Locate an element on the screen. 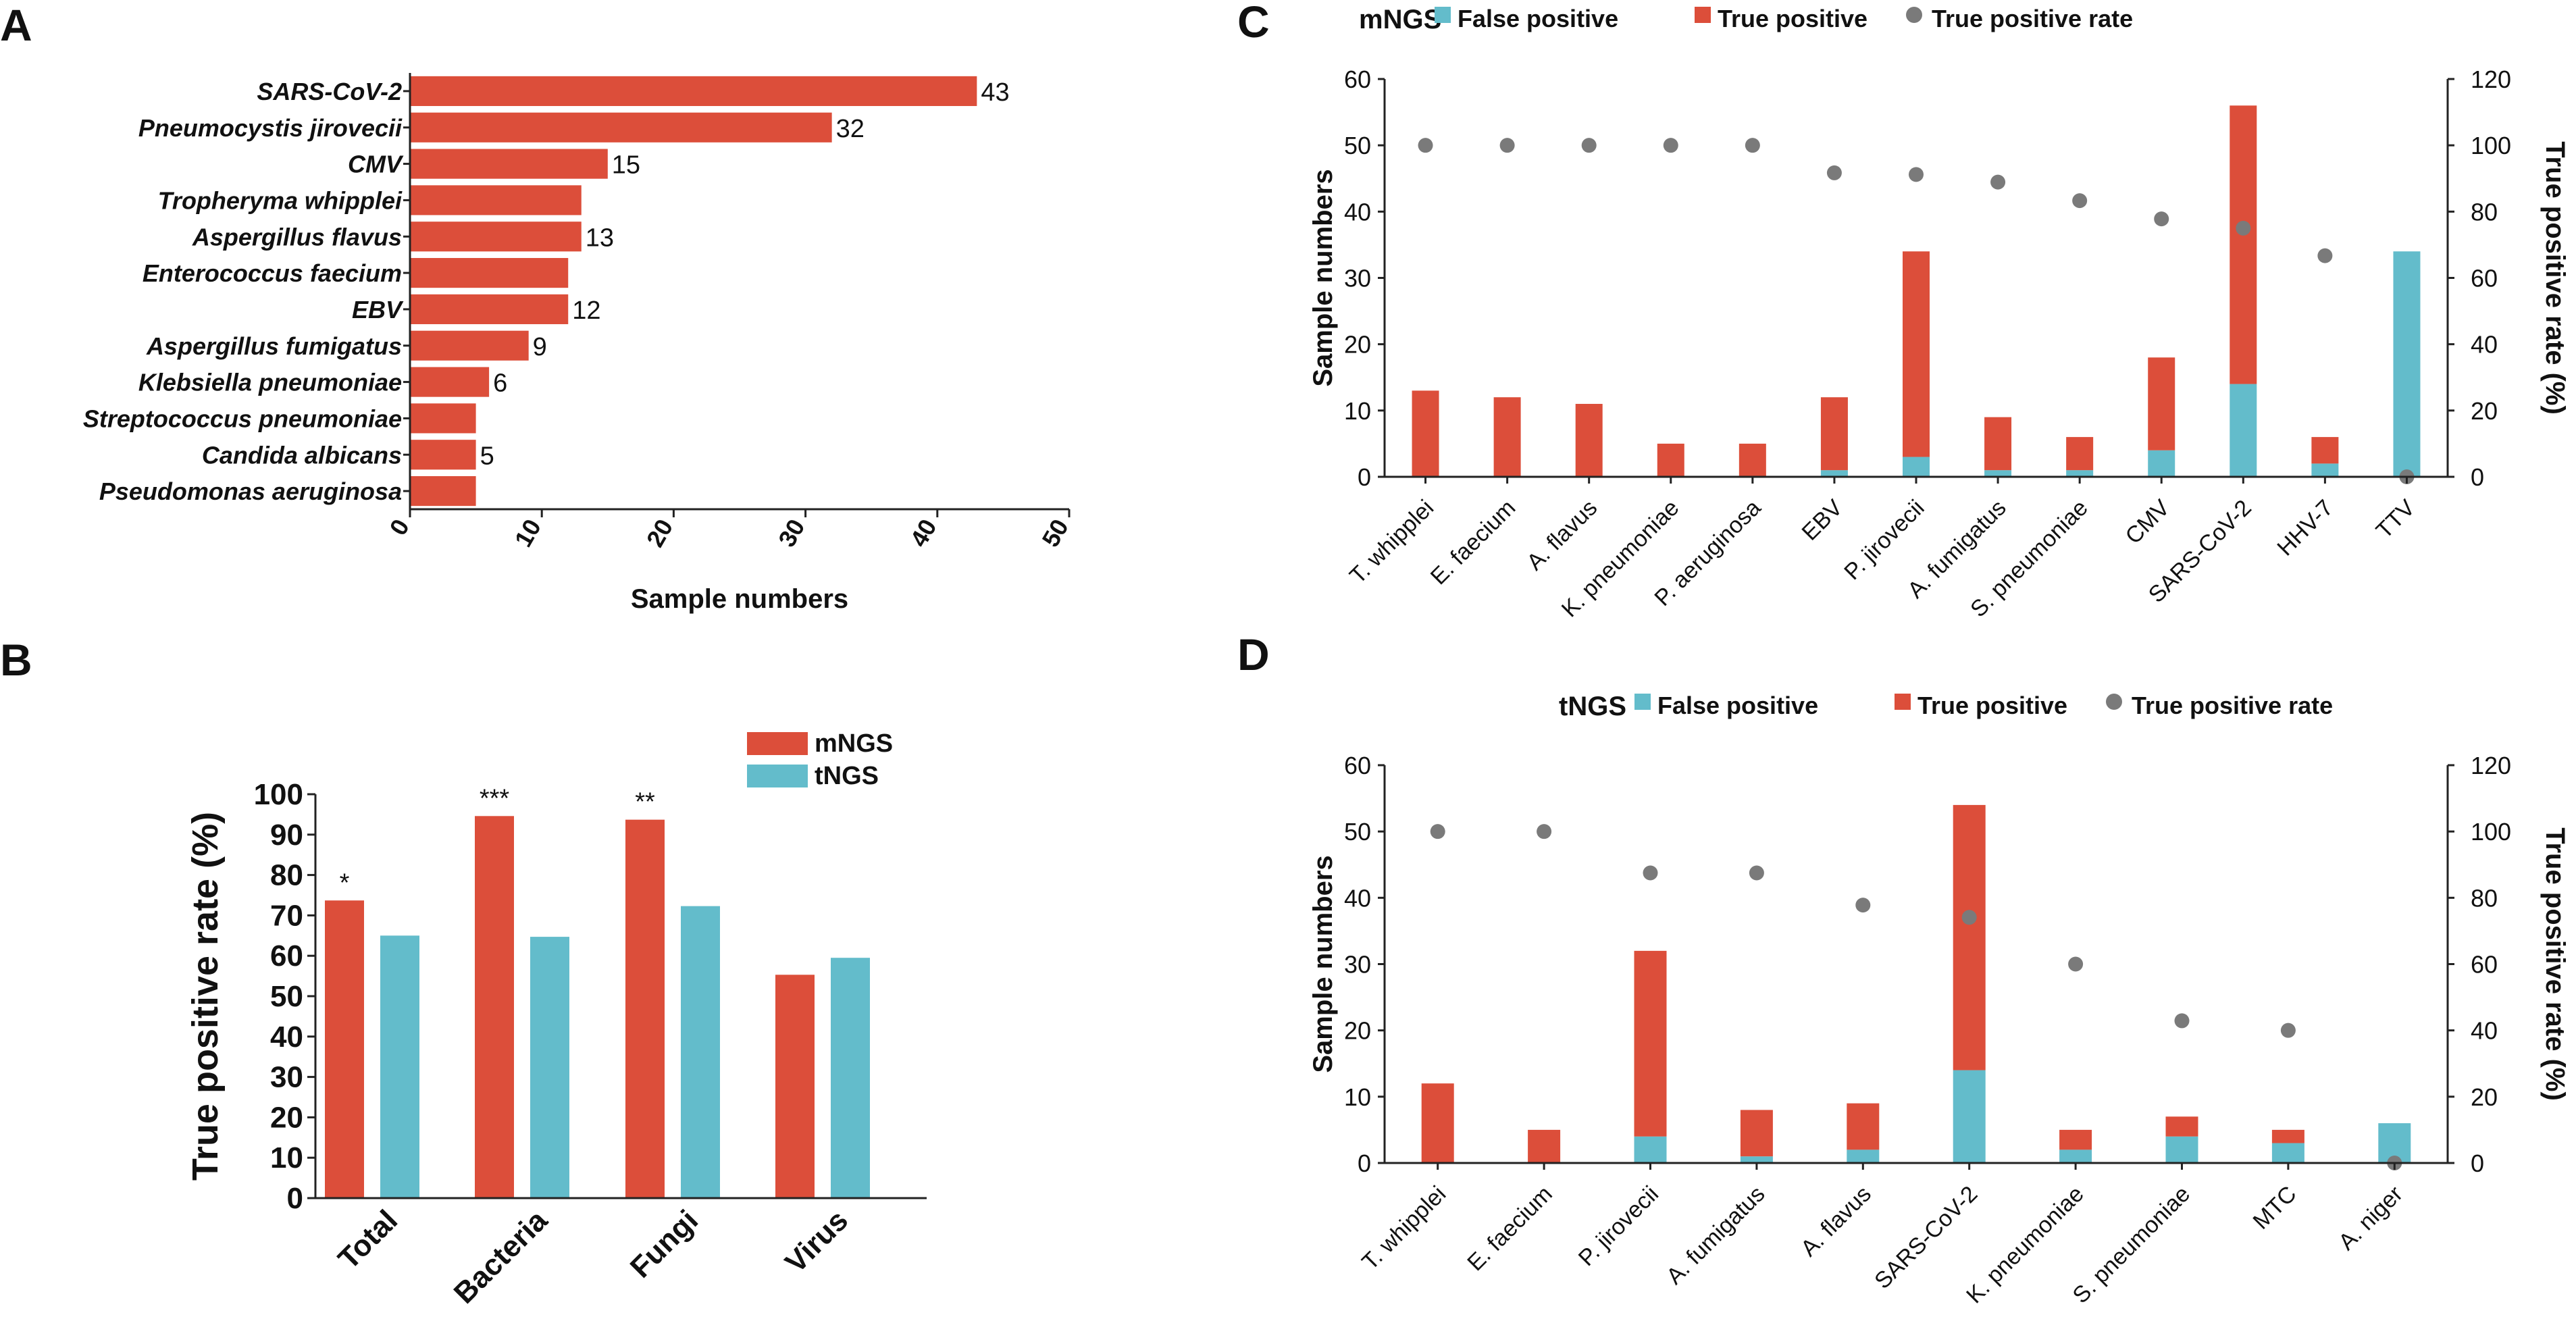 This screenshot has height=1319, width=2576. category-label: Candida albicans is located at coordinates (302, 455).